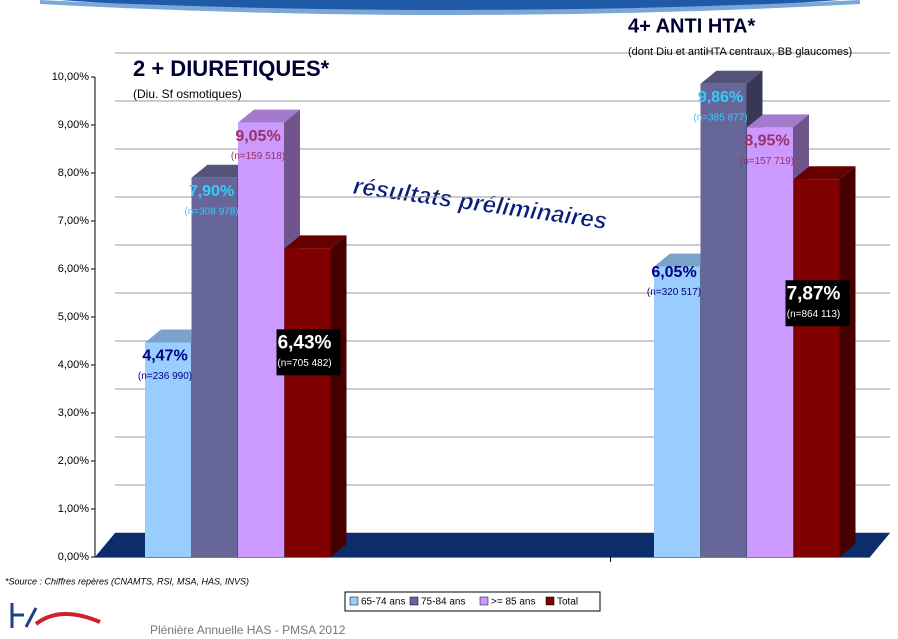 The width and height of the screenshot is (898, 639). What do you see at coordinates (71, 77) in the screenshot?
I see `y-tick-label: 10,00%` at bounding box center [71, 77].